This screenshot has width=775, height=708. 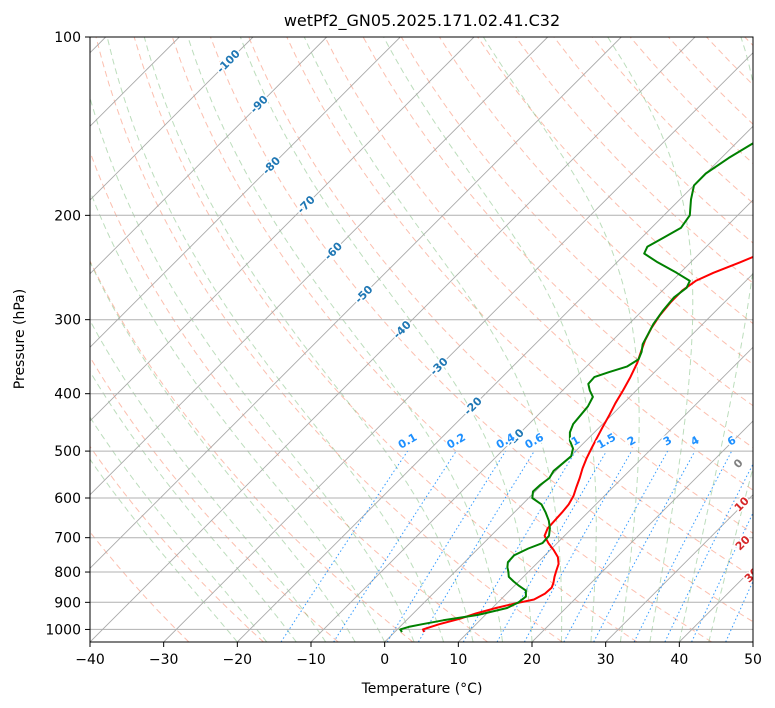 I want to click on y-axis-label: Pressure (hPa), so click(x=20, y=339).